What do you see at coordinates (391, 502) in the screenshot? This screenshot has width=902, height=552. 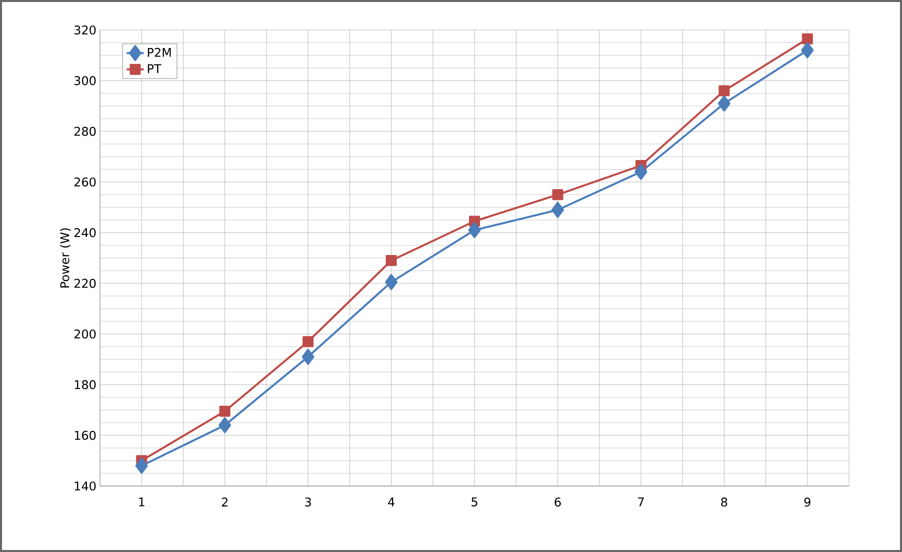 I see `x-tick-label: 4` at bounding box center [391, 502].